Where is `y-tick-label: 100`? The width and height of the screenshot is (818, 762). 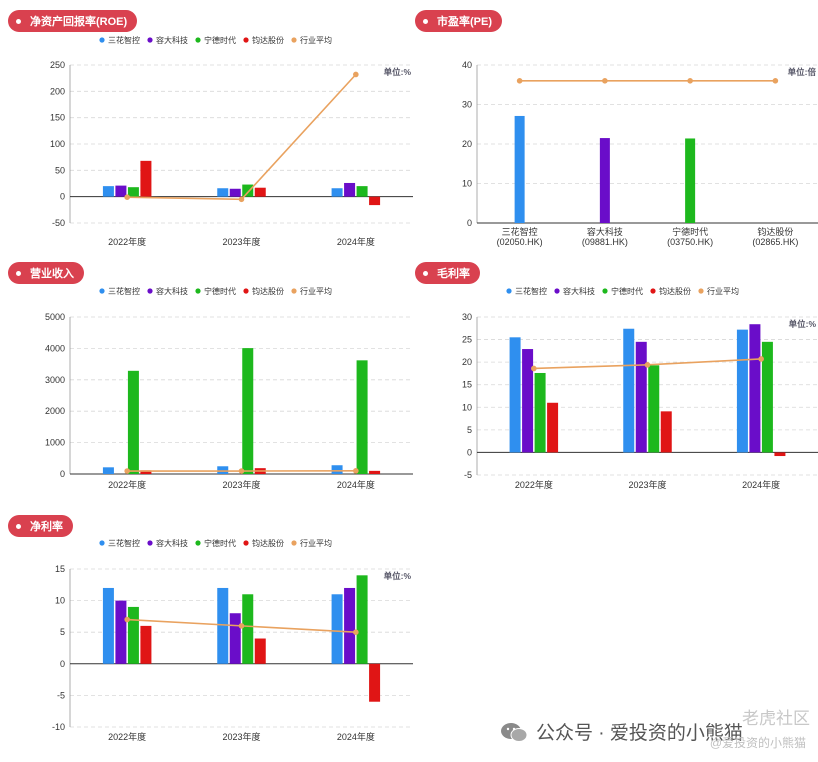 y-tick-label: 100 is located at coordinates (57, 144).